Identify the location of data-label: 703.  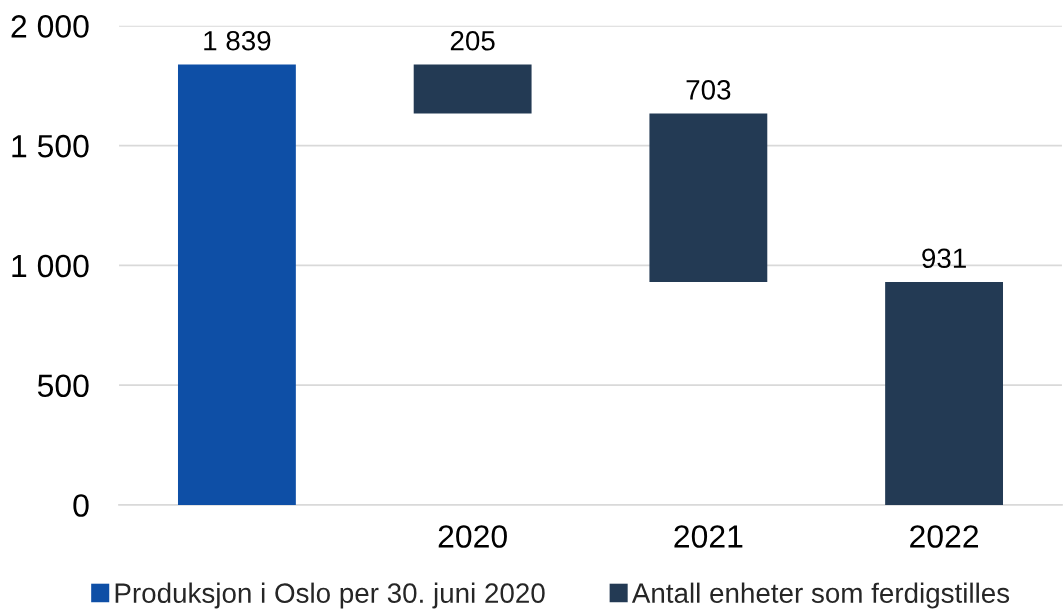
(708, 90).